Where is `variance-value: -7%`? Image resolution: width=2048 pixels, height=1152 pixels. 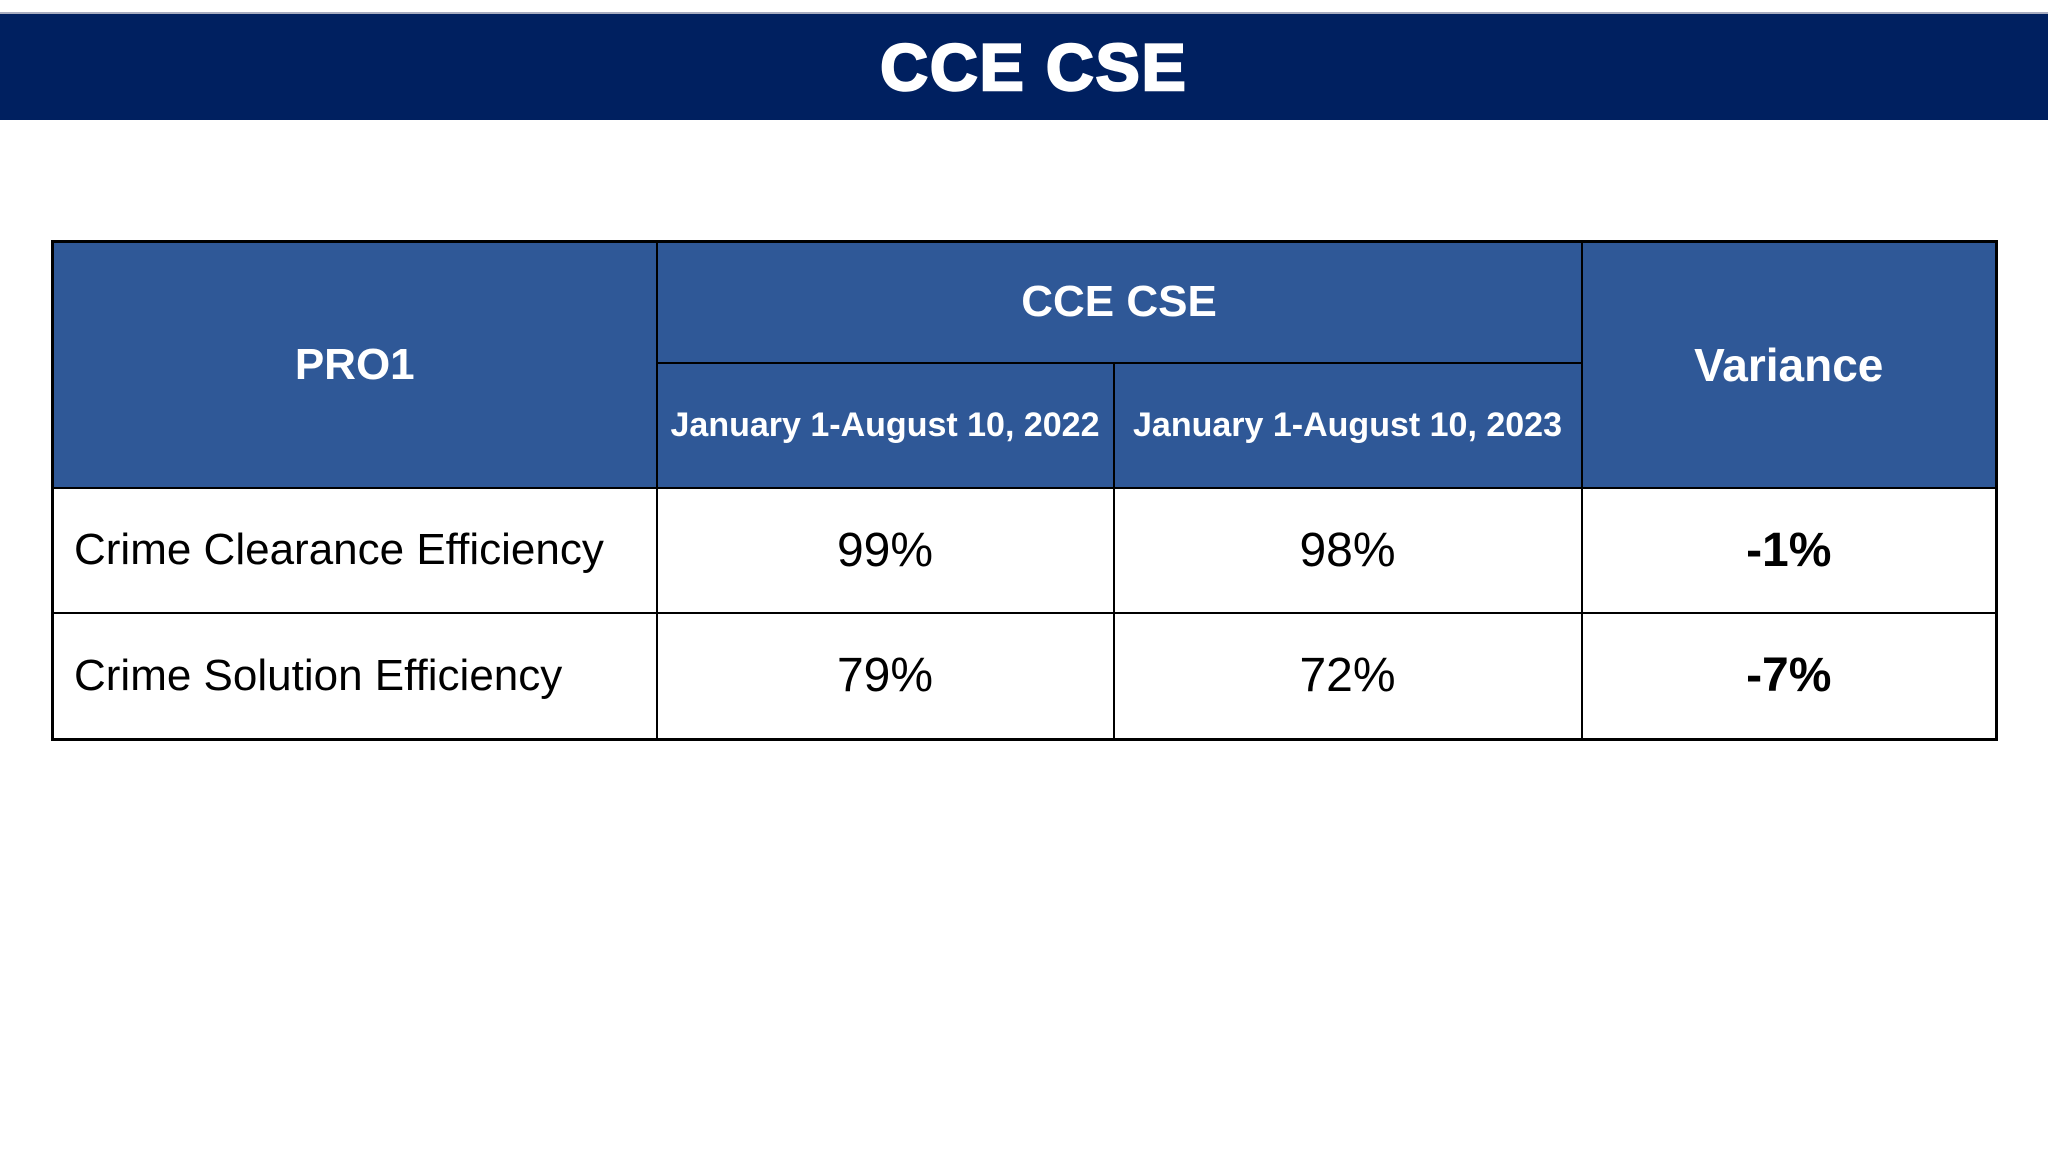 variance-value: -7% is located at coordinates (1789, 676).